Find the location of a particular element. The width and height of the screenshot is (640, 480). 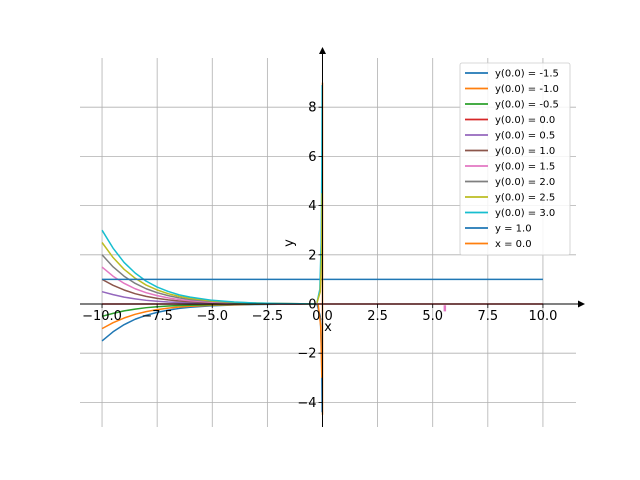

legend-label-8: y(0.0) = 2.5 is located at coordinates (525, 198).